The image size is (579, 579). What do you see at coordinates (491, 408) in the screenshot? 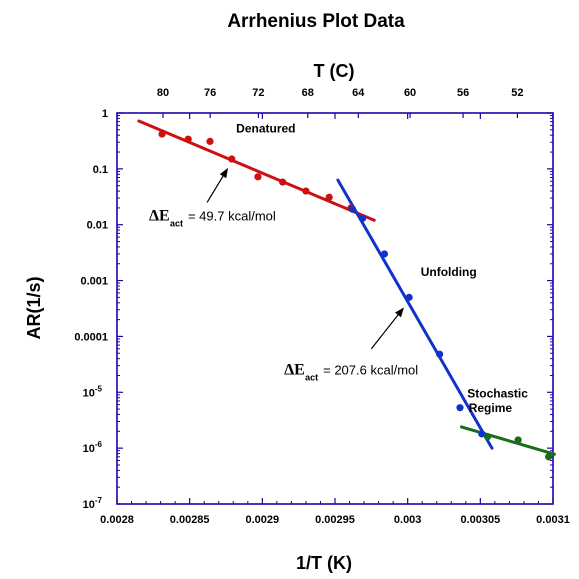
I see `annotation-label: Regime` at bounding box center [491, 408].